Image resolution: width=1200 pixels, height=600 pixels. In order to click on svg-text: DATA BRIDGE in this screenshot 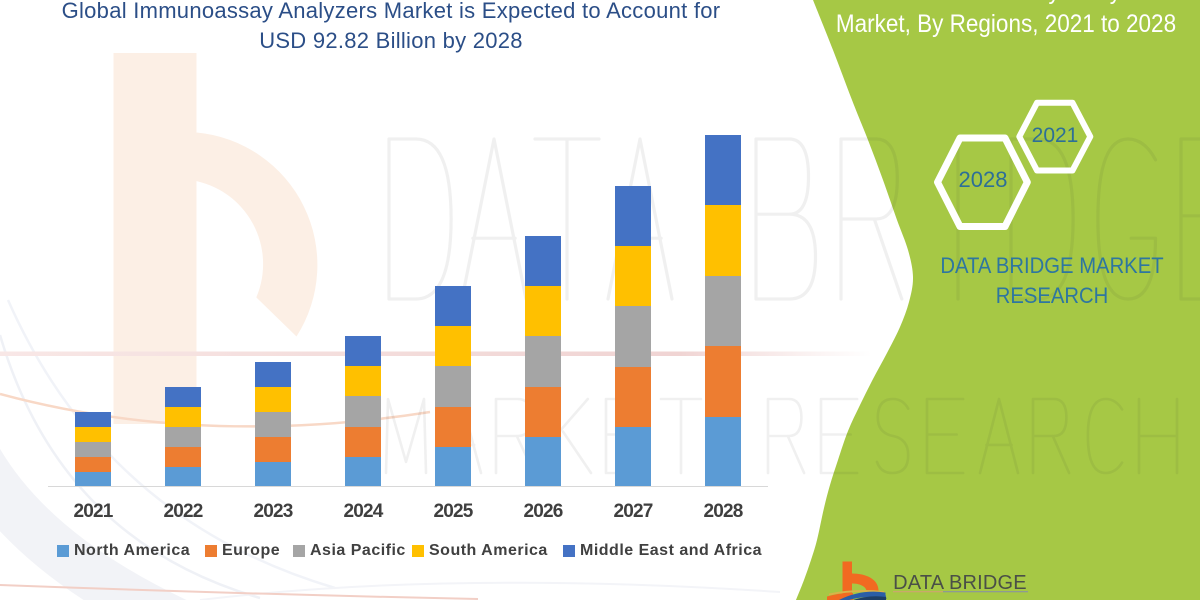, I will do `click(960, 583)`.